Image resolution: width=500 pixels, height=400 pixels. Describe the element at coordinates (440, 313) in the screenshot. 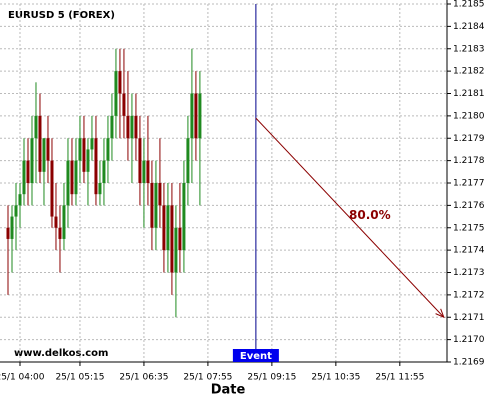

I see `arrow-head` at that location.